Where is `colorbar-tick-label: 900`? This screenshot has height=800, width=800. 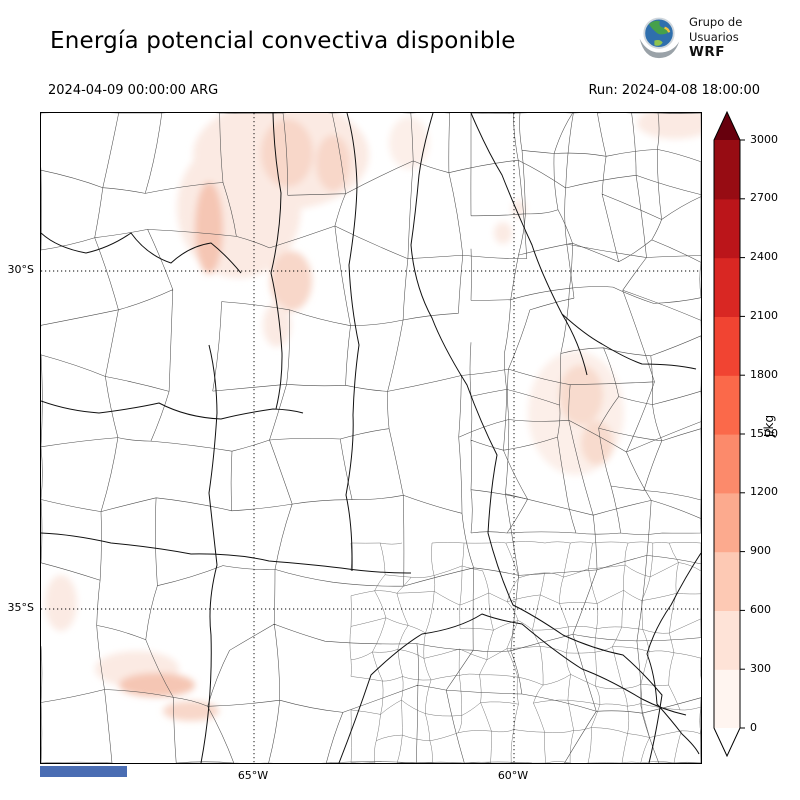 colorbar-tick-label: 900 is located at coordinates (760, 551).